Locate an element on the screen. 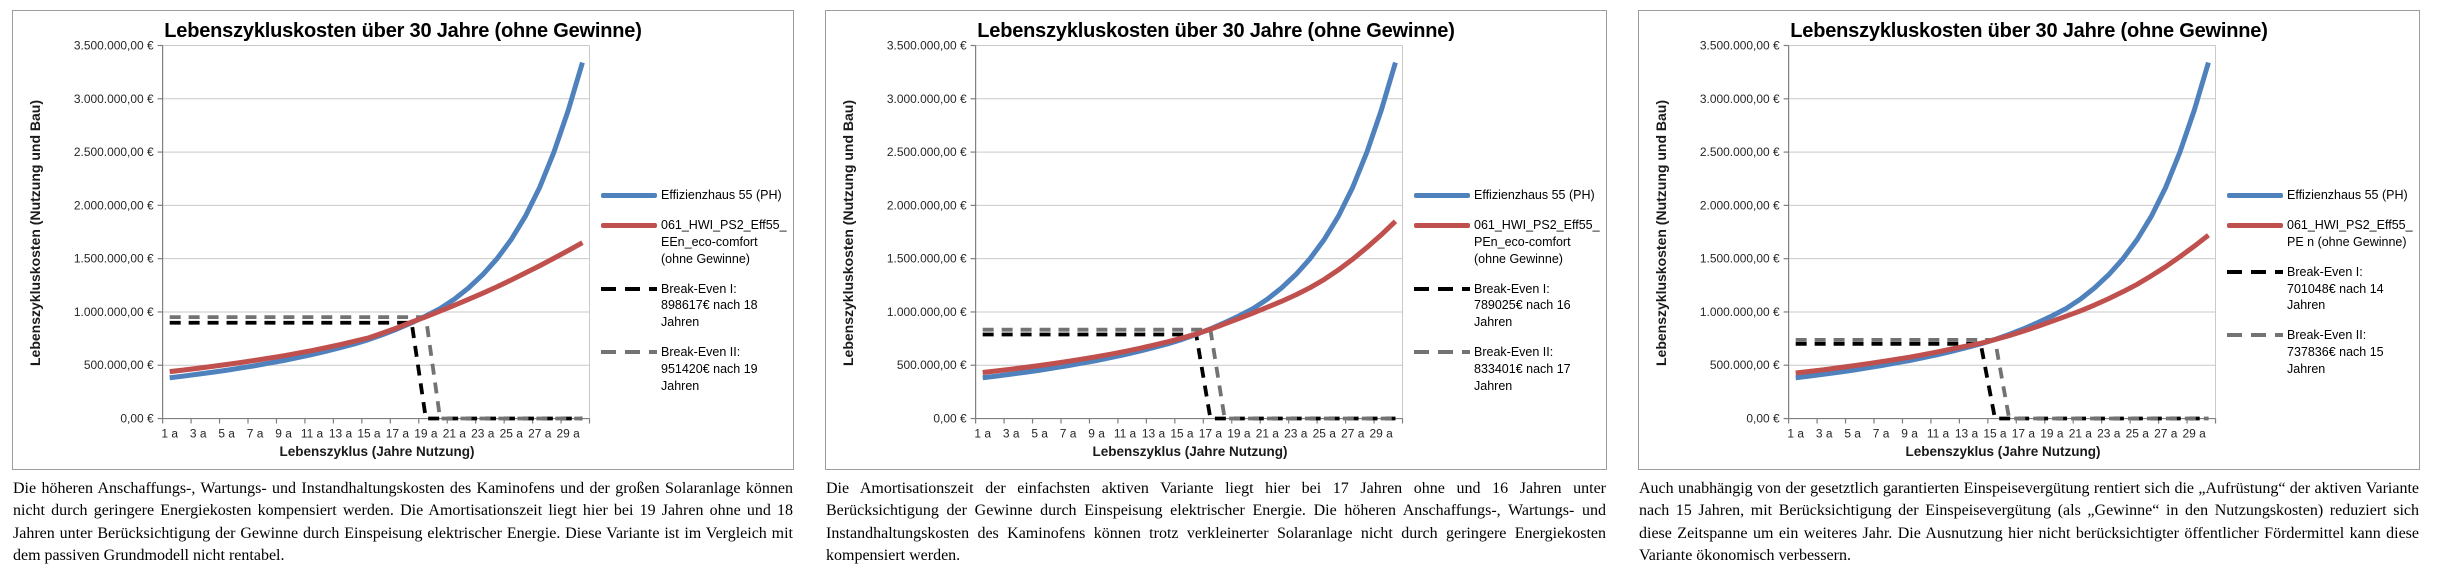 This screenshot has height=580, width=2439. legend-swatch-gray-dashed-line is located at coordinates (1442, 352).